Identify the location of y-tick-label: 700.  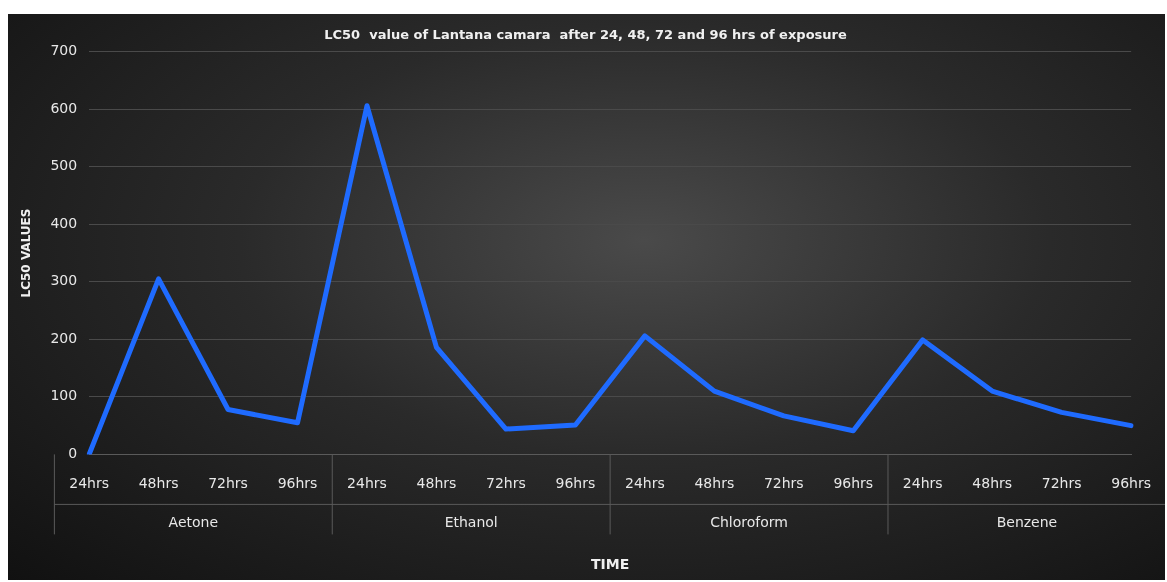
(64, 50).